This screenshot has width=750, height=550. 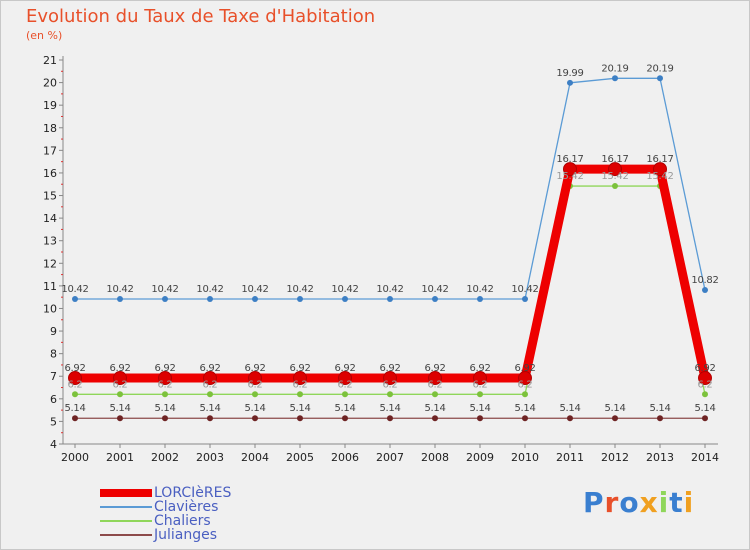 What do you see at coordinates (182, 521) in the screenshot?
I see `legend-label-2: Chaliers` at bounding box center [182, 521].